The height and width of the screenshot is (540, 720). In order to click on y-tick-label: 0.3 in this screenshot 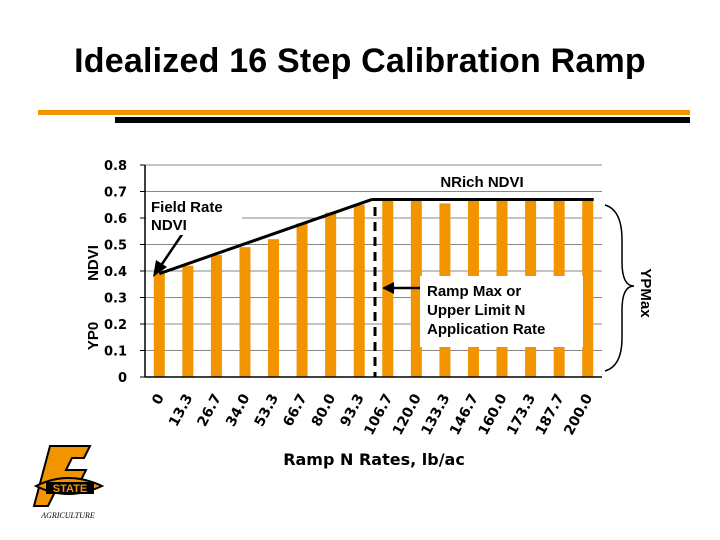, I will do `click(115, 299)`.